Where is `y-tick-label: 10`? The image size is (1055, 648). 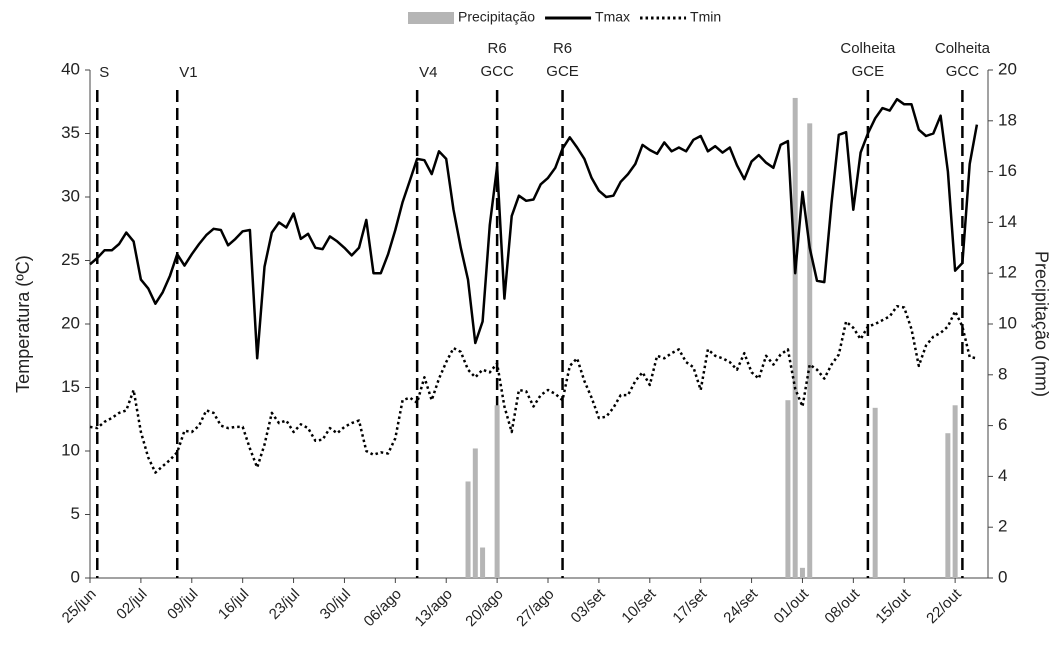 y-tick-label: 10 is located at coordinates (70, 449).